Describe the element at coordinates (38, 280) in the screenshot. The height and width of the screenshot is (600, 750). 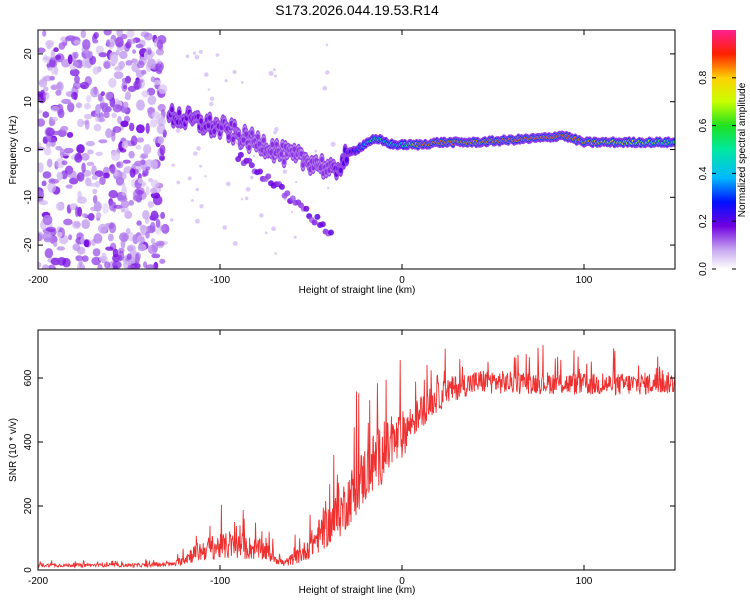
I see `x-tick-label: -200` at that location.